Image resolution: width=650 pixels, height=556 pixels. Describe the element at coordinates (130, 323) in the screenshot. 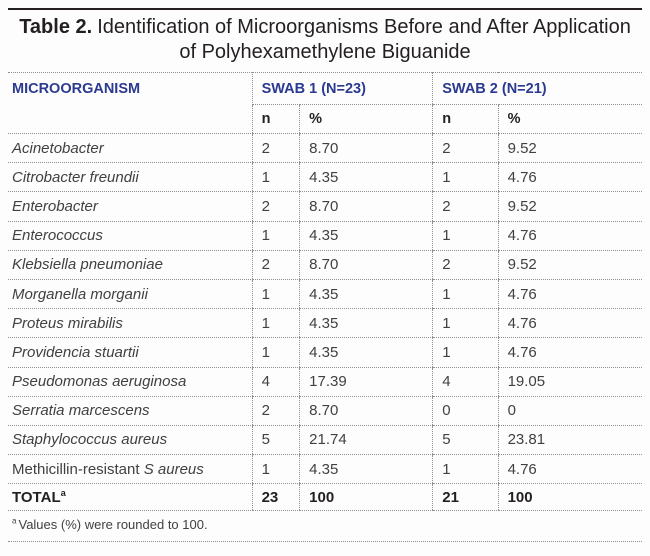

I see `microorganism-cell: Proteus mirabilis` at that location.